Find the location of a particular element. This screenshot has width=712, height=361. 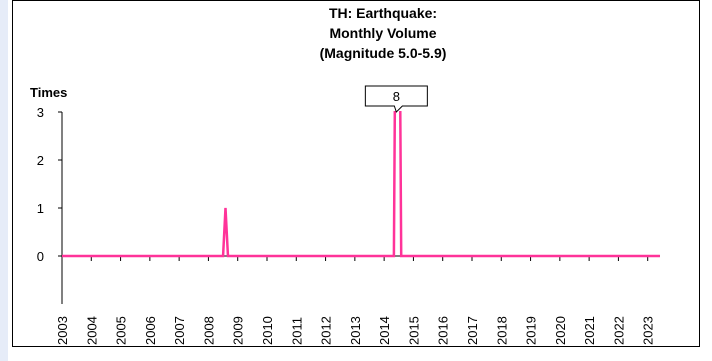

data-label: 8 is located at coordinates (396, 96).